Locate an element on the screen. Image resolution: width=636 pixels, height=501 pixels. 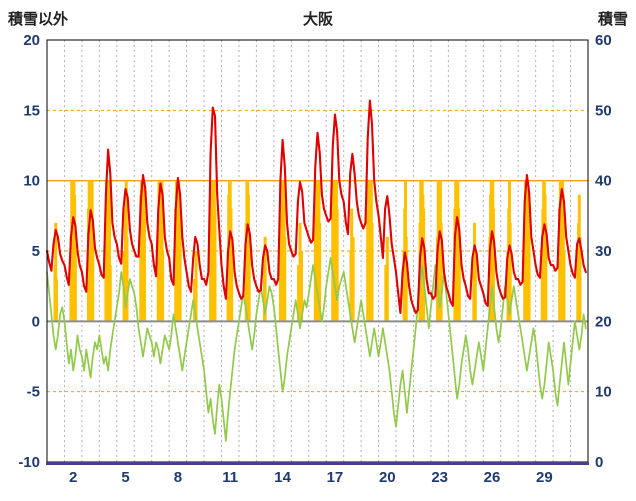
svg-text: 29 is located at coordinates (544, 477).